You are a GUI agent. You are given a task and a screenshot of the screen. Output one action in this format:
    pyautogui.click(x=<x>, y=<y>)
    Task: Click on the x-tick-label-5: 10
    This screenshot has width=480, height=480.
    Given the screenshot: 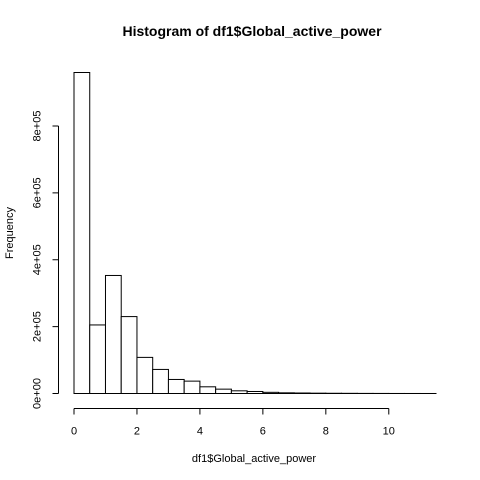 What is the action you would take?
    pyautogui.click(x=389, y=432)
    